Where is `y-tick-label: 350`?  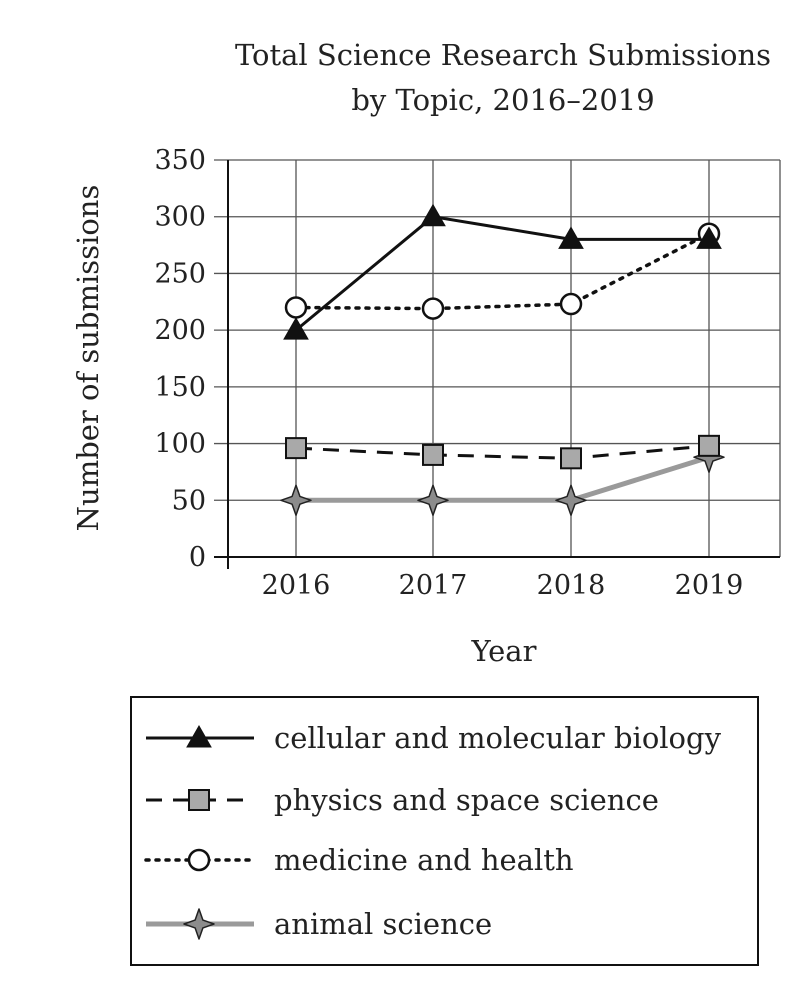 y-tick-label: 350 is located at coordinates (180, 160).